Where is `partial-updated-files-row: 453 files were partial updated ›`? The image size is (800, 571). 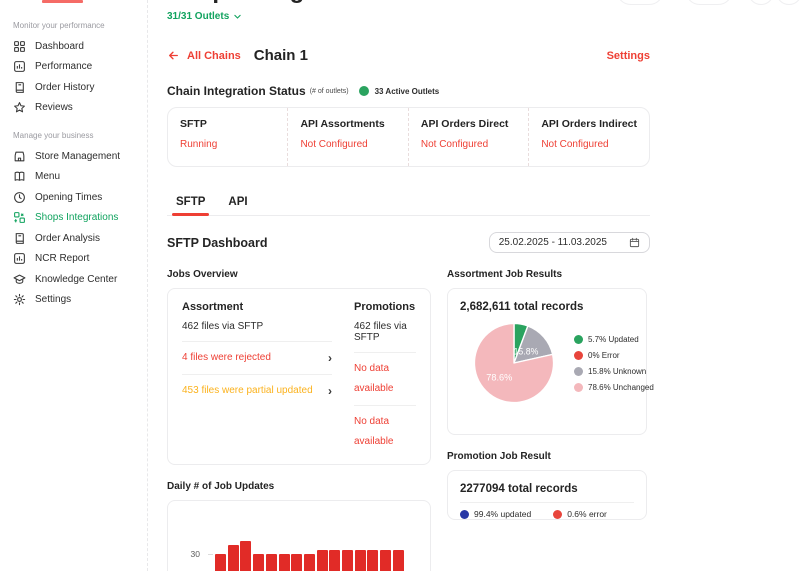 partial-updated-files-row: 453 files were partial updated › is located at coordinates (257, 391).